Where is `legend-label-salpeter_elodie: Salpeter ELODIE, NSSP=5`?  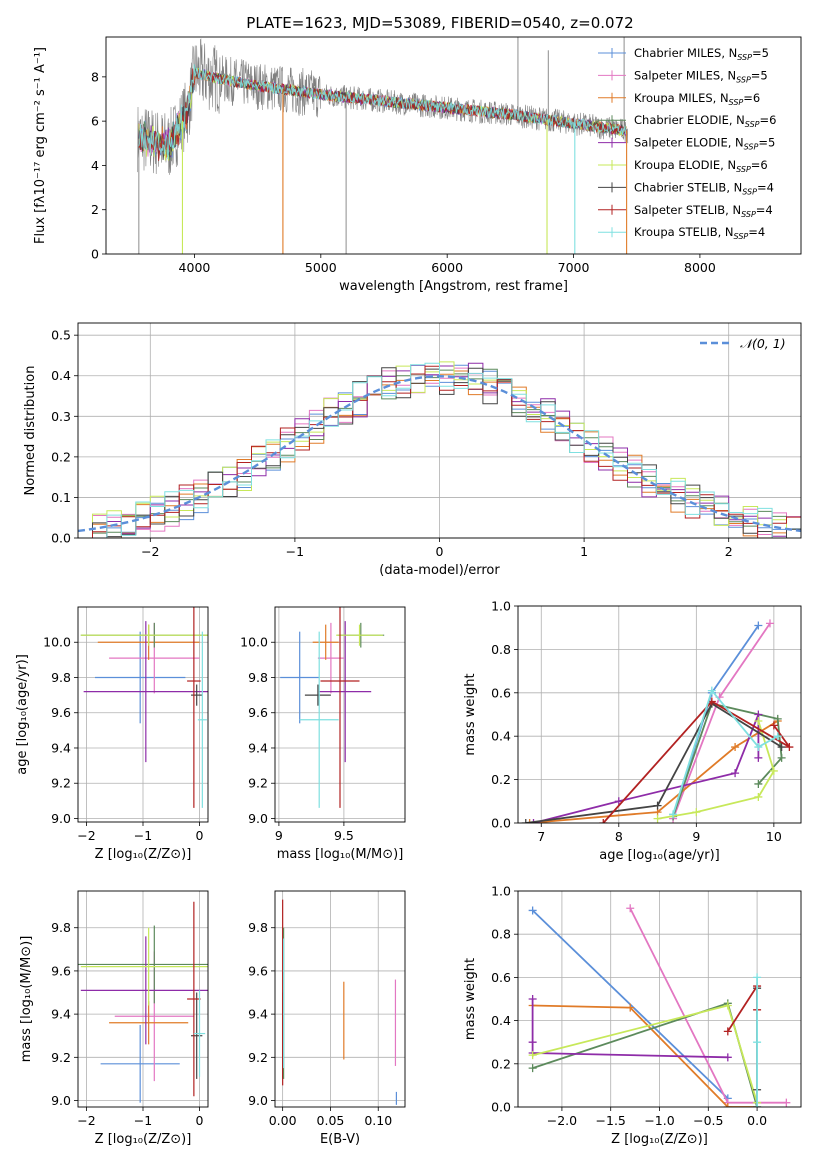
legend-label-salpeter_elodie: Salpeter ELODIE, NSSP=5 is located at coordinates (704, 144).